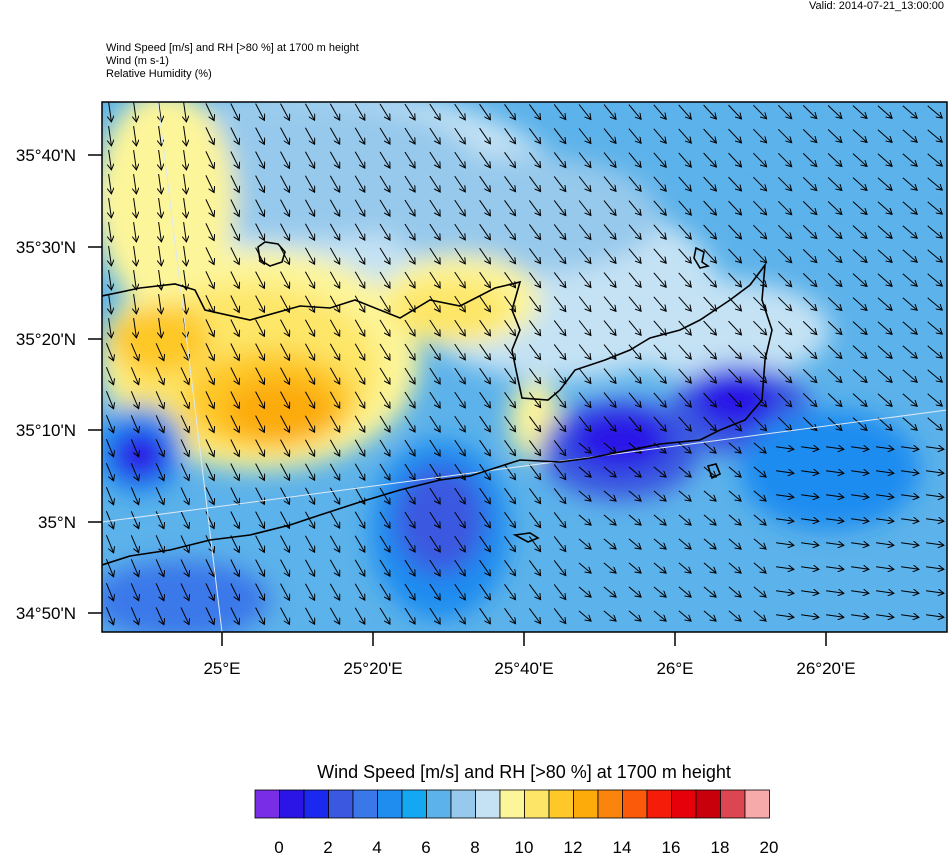  What do you see at coordinates (512, 804) in the screenshot?
I see `colorbar` at bounding box center [512, 804].